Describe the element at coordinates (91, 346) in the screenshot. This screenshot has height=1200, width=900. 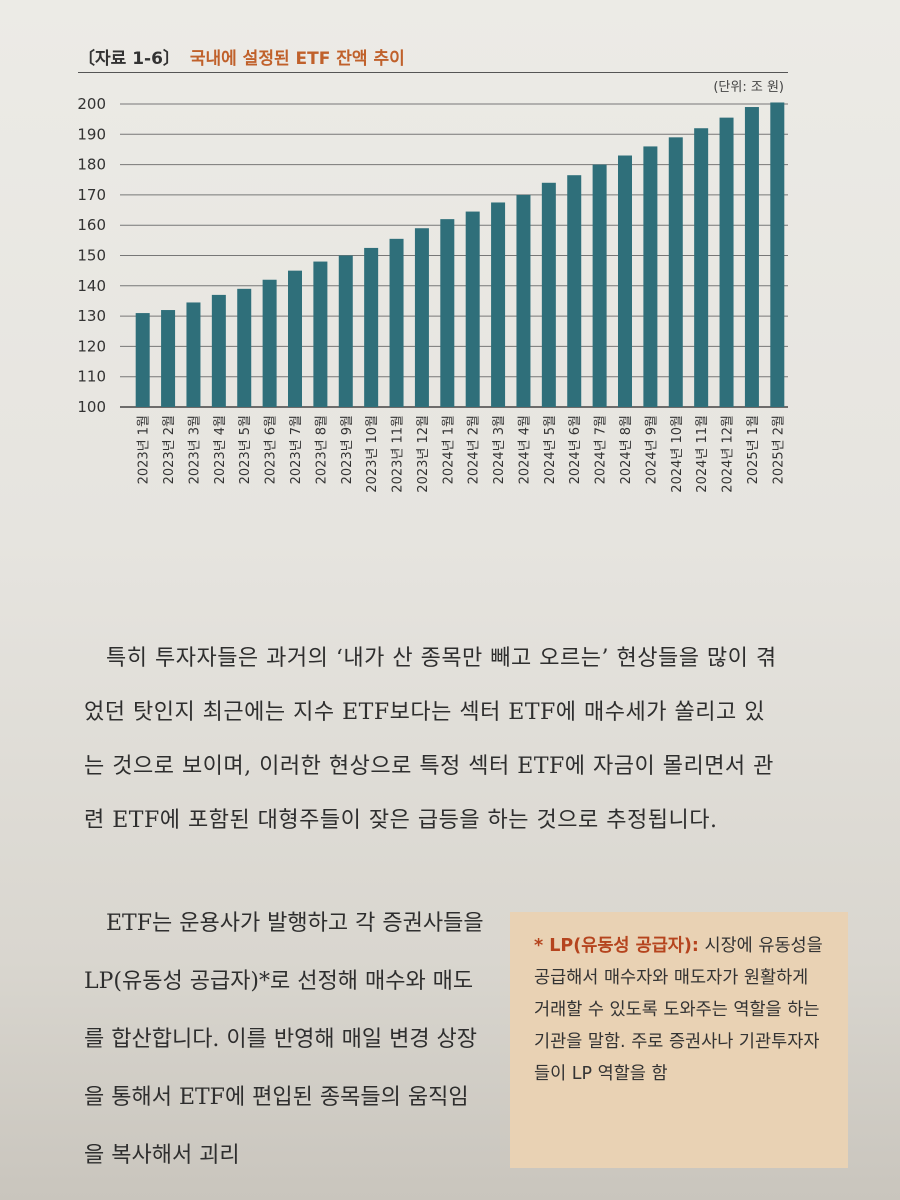
I see `y-tick-label: 120` at that location.